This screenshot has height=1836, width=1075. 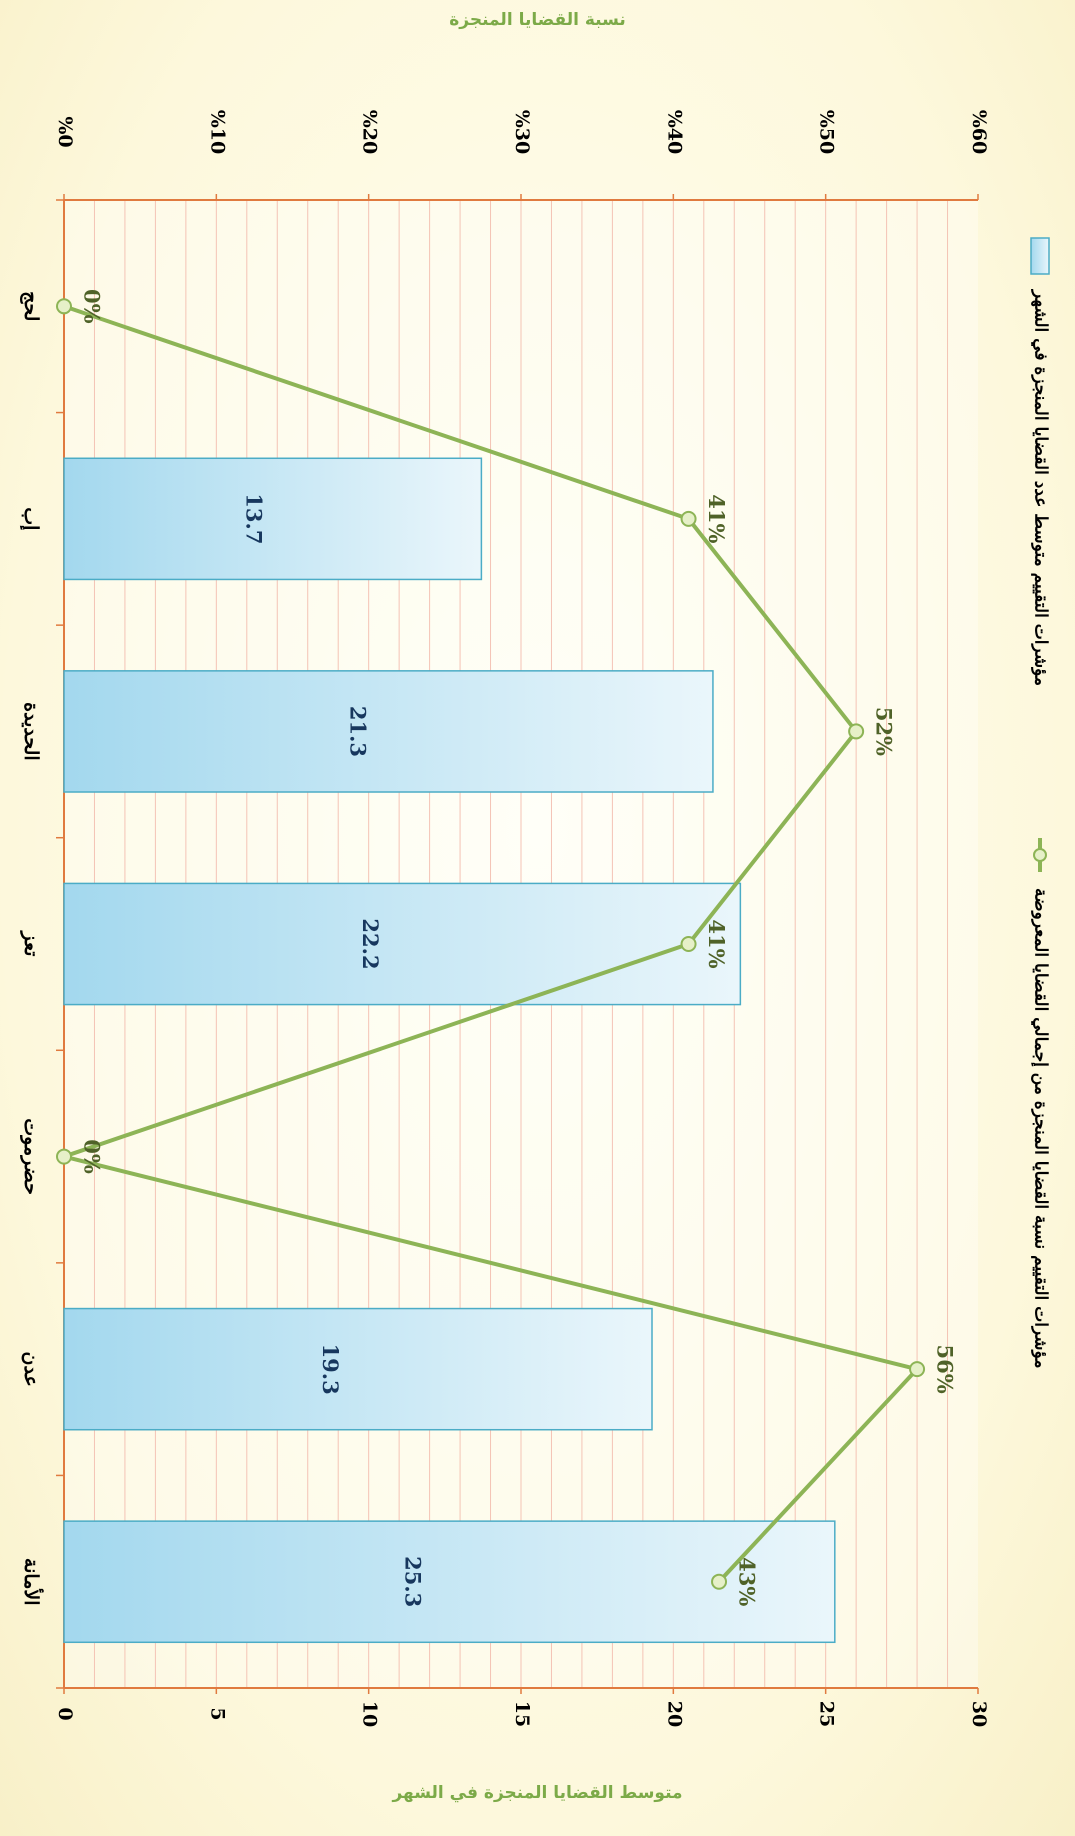 What do you see at coordinates (412, 1581) in the screenshot?
I see `bar-value-label: 25.3` at bounding box center [412, 1581].